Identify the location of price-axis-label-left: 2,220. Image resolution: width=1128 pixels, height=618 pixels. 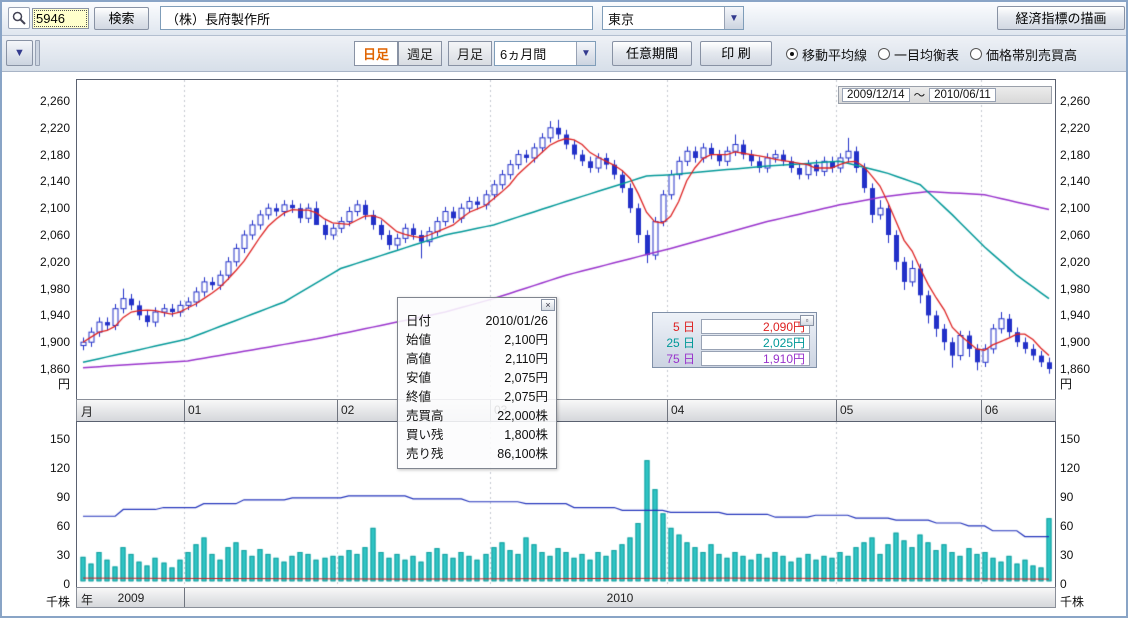
(54, 128).